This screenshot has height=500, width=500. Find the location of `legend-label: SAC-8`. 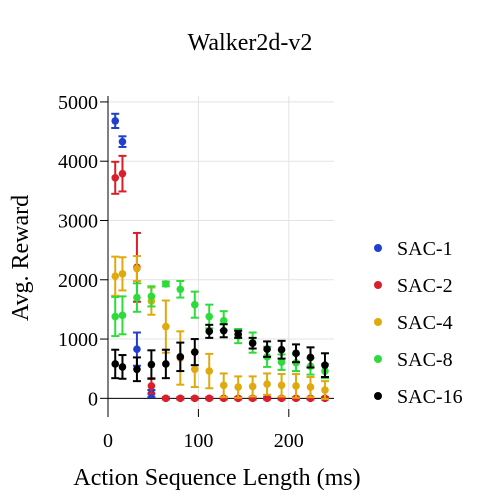

legend-label: SAC-8 is located at coordinates (425, 360).